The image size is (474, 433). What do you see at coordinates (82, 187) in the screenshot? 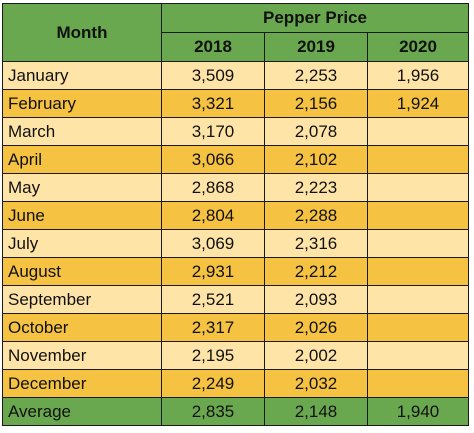
I see `month-cell: May` at bounding box center [82, 187].